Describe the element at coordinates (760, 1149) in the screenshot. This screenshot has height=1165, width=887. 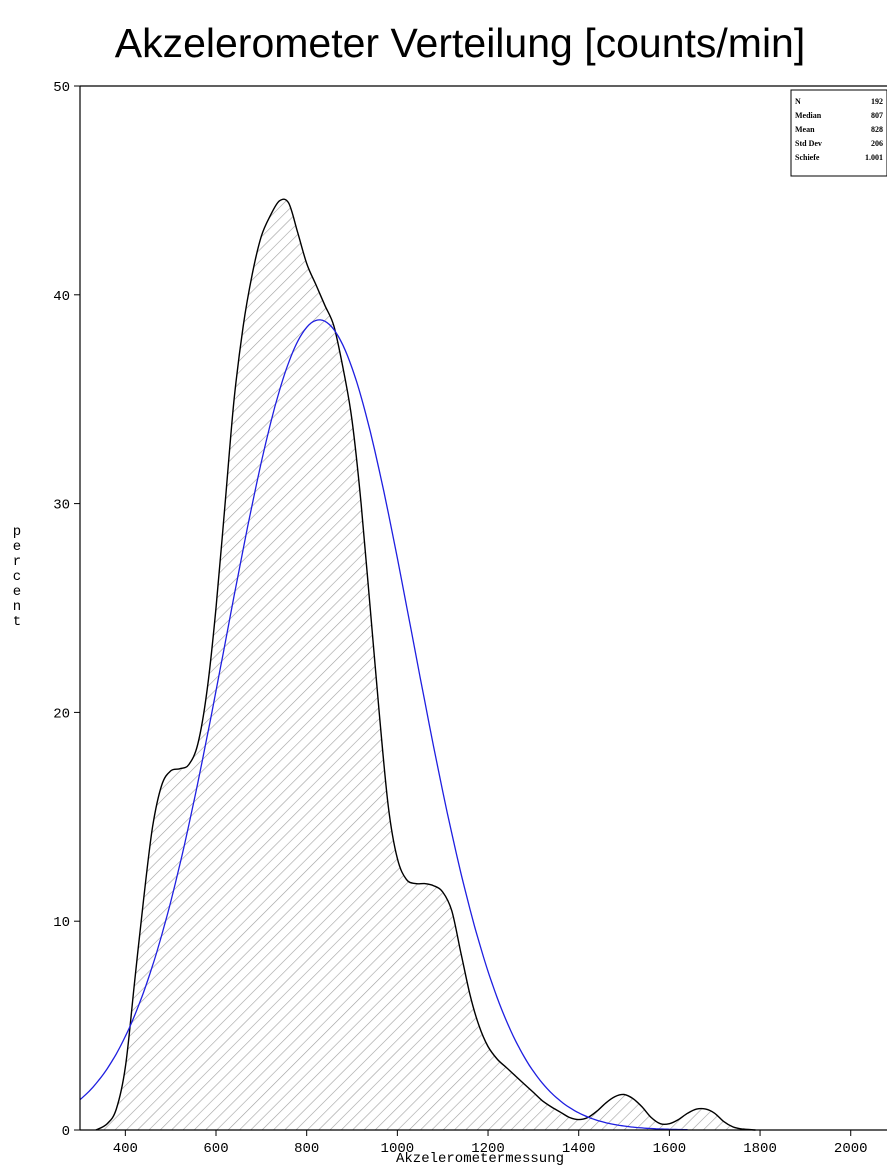
I see `x-tick-label: 1800` at that location.